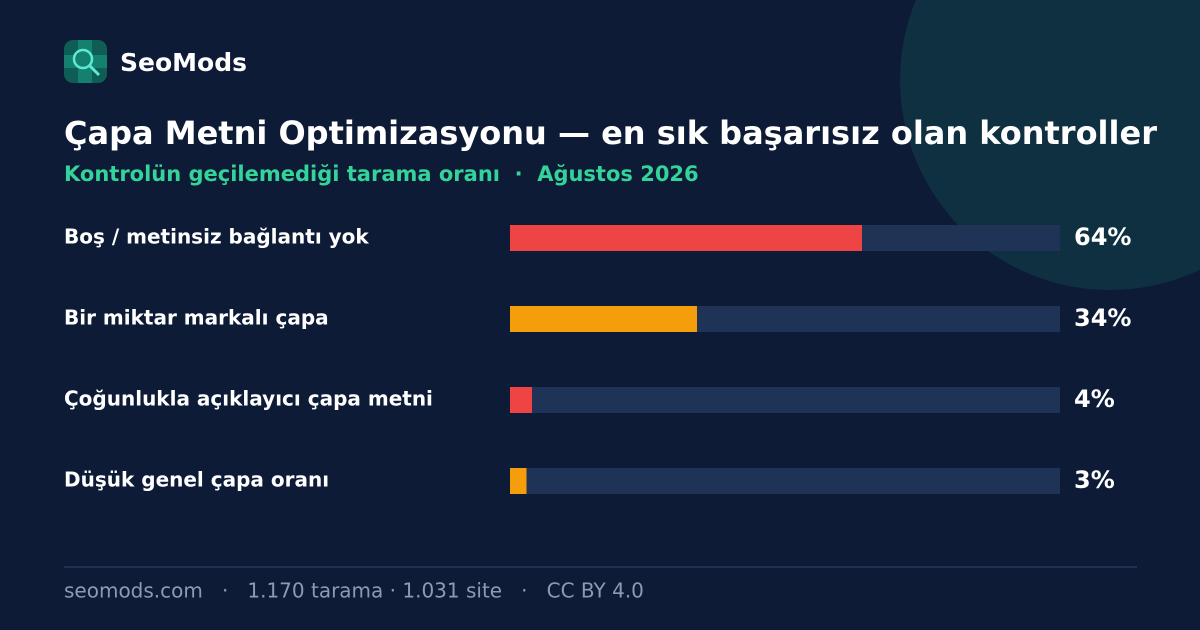  I want to click on category-label: Çoğunlukla açıklayıcı çapa metni, so click(248, 399).